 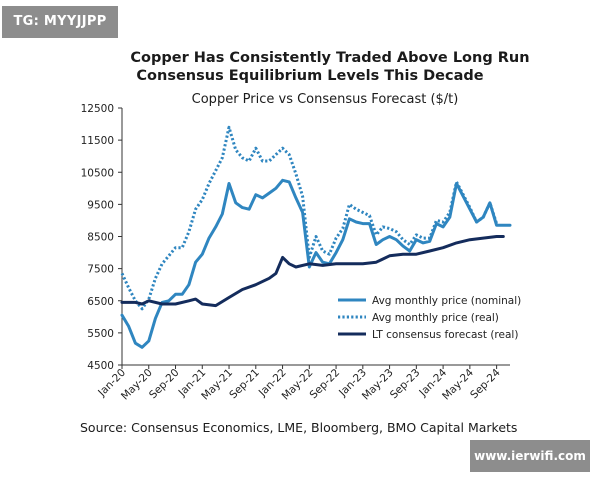 What do you see at coordinates (97, 109) in the screenshot?
I see `y-tick-label: 12500` at bounding box center [97, 109].